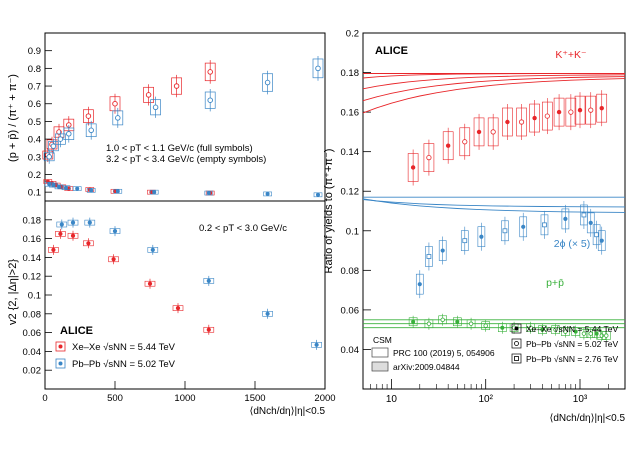  I want to click on right-x-axis: 10 10² 10³, so click(489, 392).